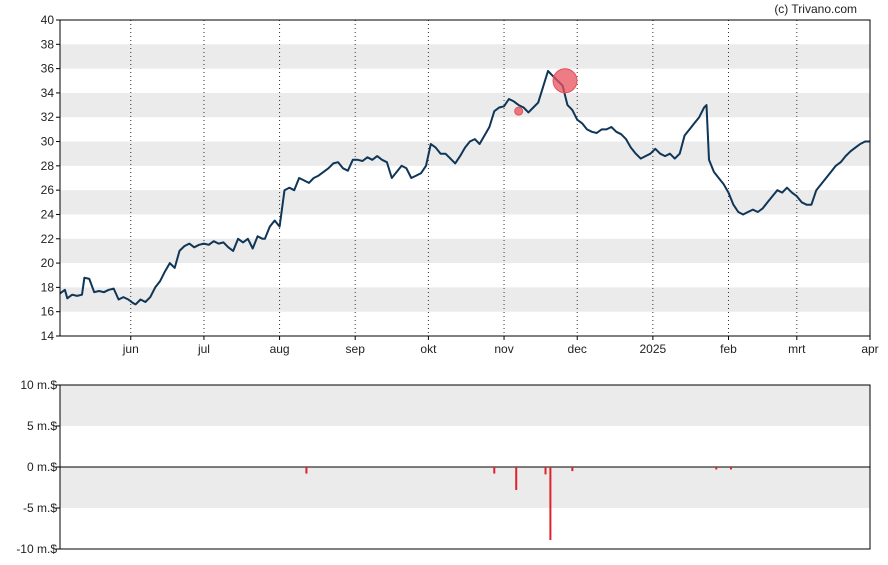  I want to click on volume-y-tick-label: -10 m.$, so click(36, 549).